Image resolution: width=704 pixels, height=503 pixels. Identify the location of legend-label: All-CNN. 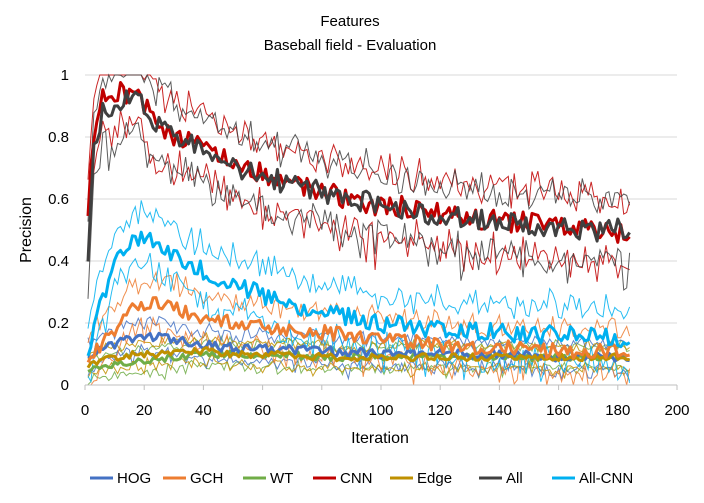
(606, 478).